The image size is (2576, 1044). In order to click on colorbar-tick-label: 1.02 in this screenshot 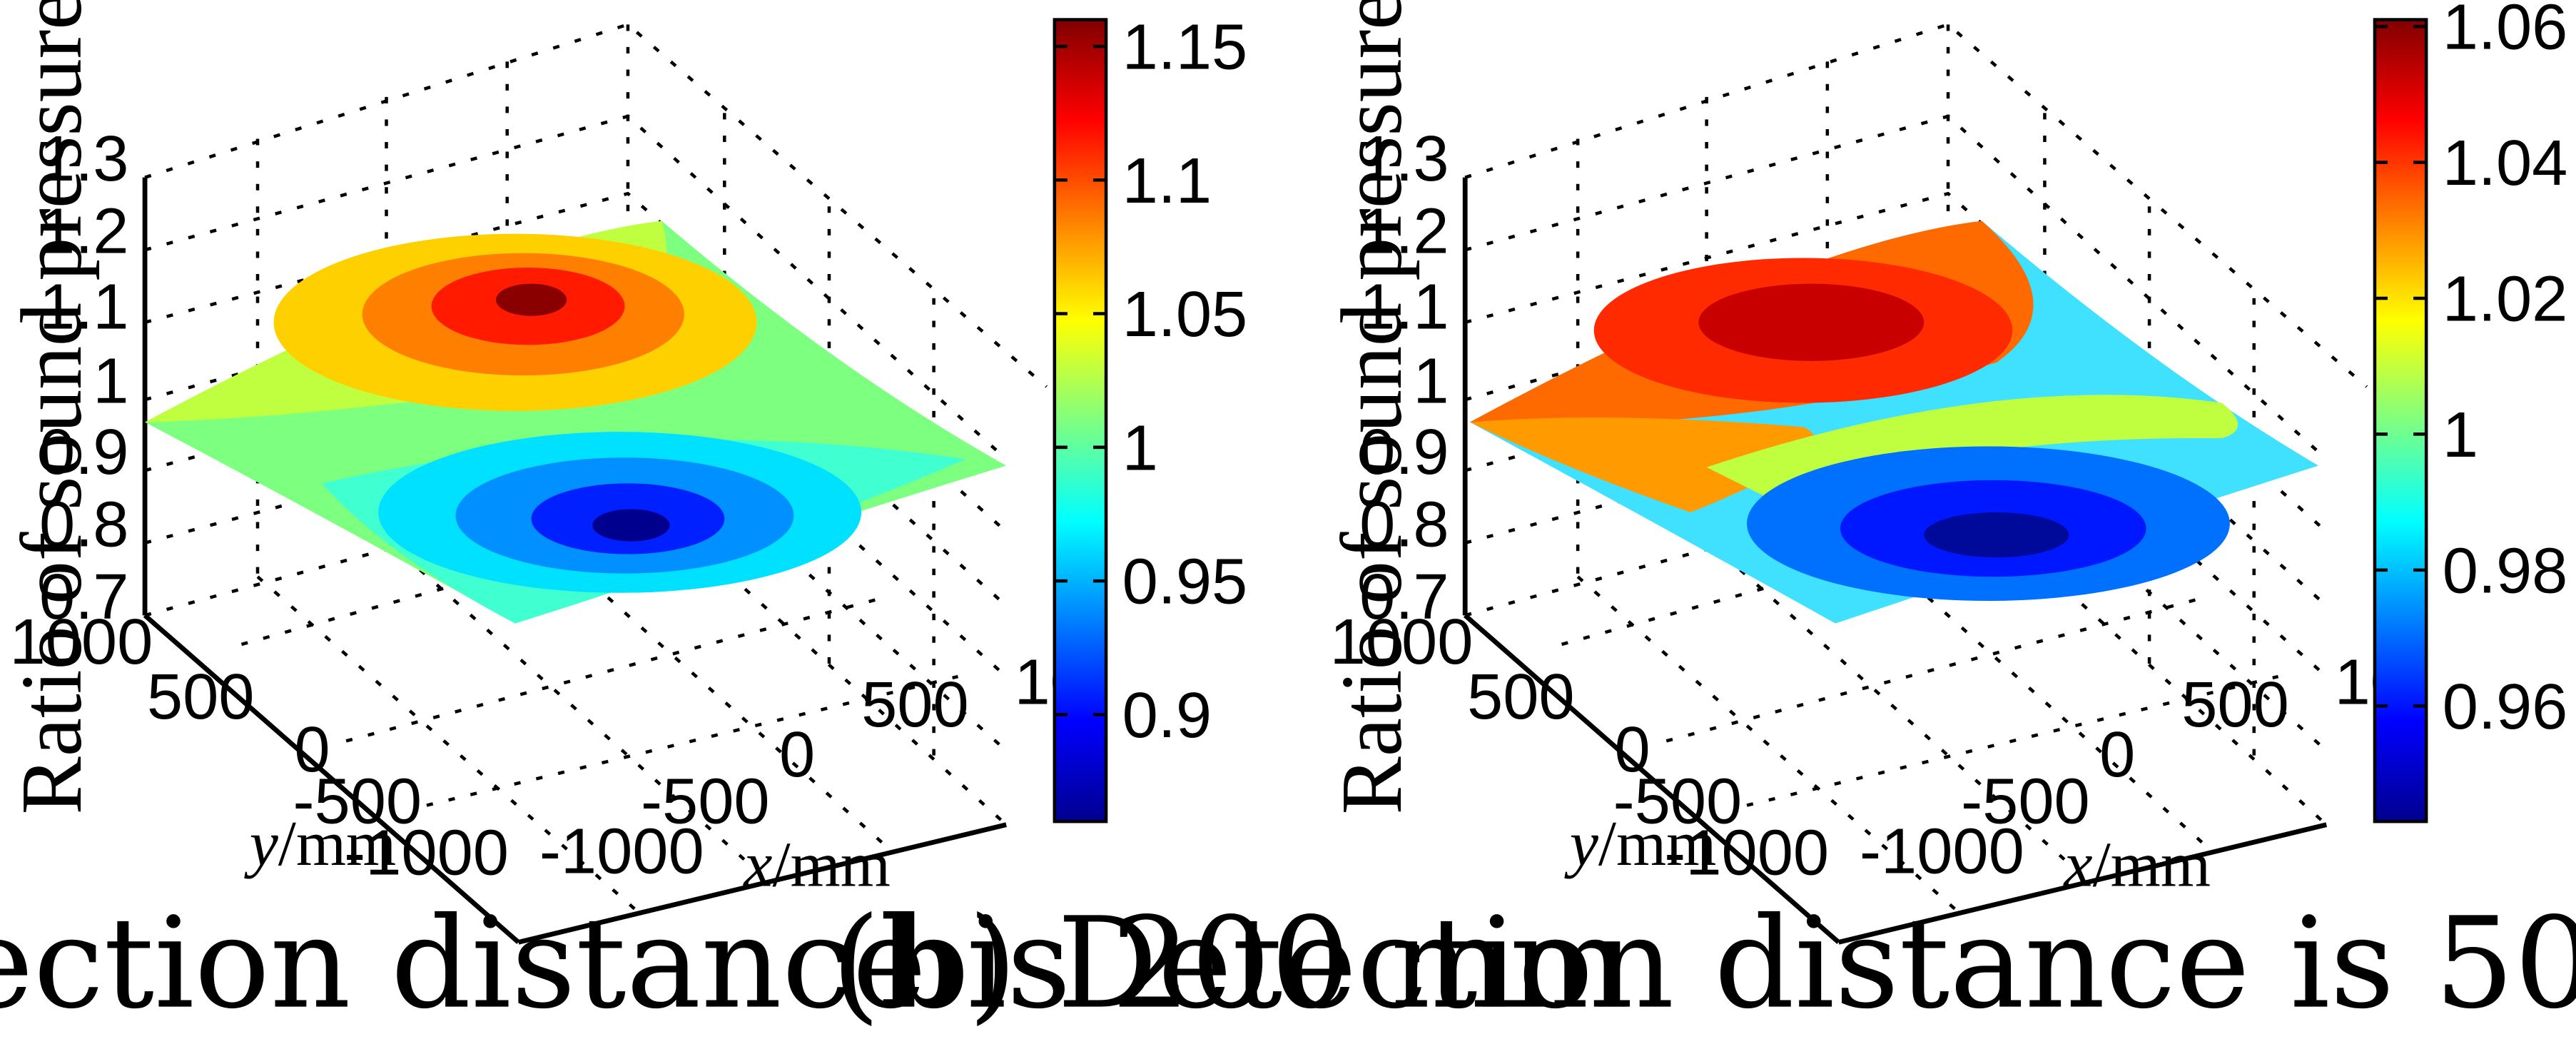, I will do `click(2505, 299)`.